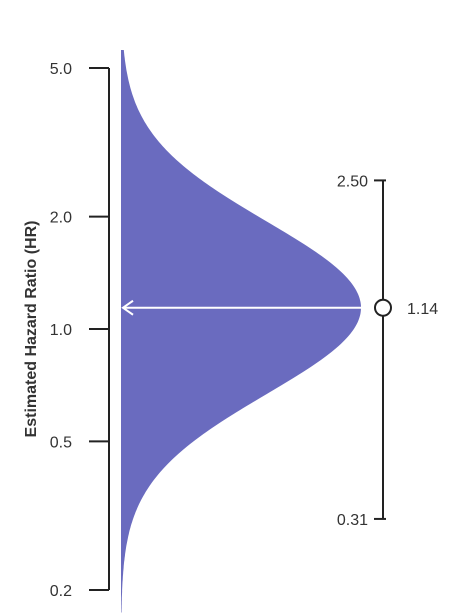 This screenshot has width=450, height=613. What do you see at coordinates (383, 307) in the screenshot?
I see `ci-point-estimate` at bounding box center [383, 307].